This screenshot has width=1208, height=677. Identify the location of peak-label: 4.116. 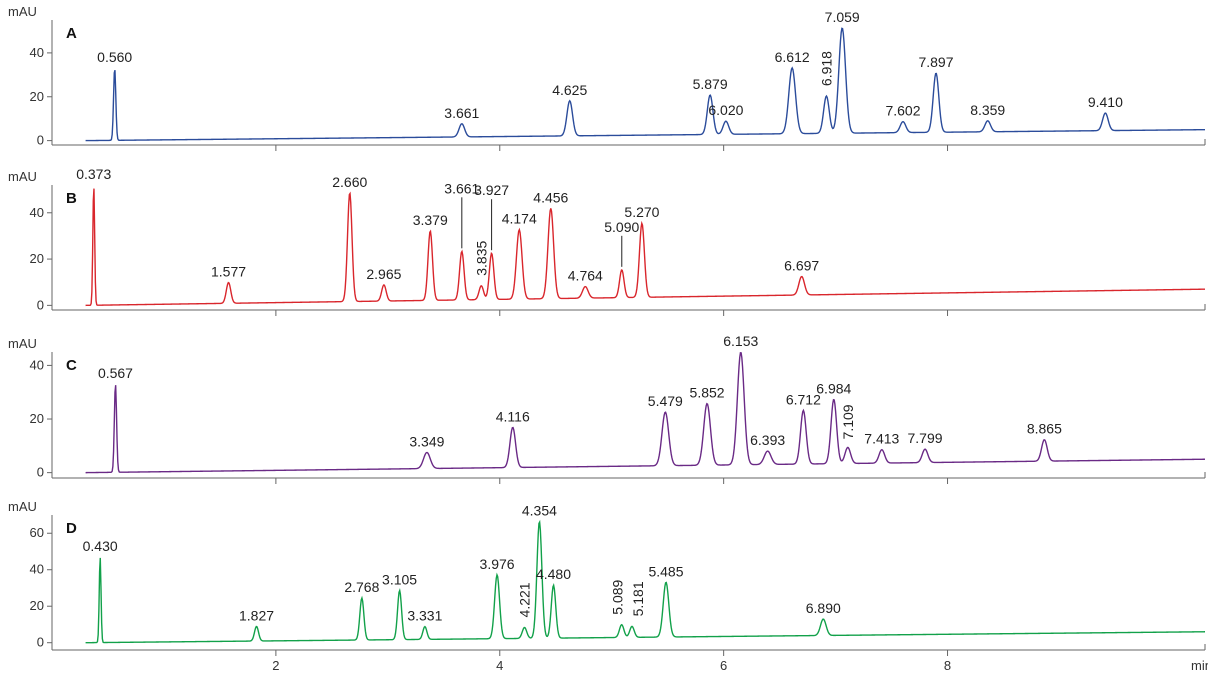
(513, 416).